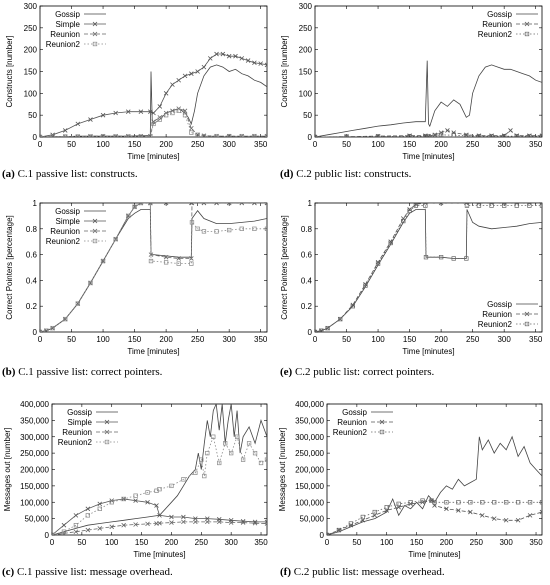 Image resolution: width=550 pixels, height=585 pixels. I want to click on x-tick-label: 300, so click(504, 144).